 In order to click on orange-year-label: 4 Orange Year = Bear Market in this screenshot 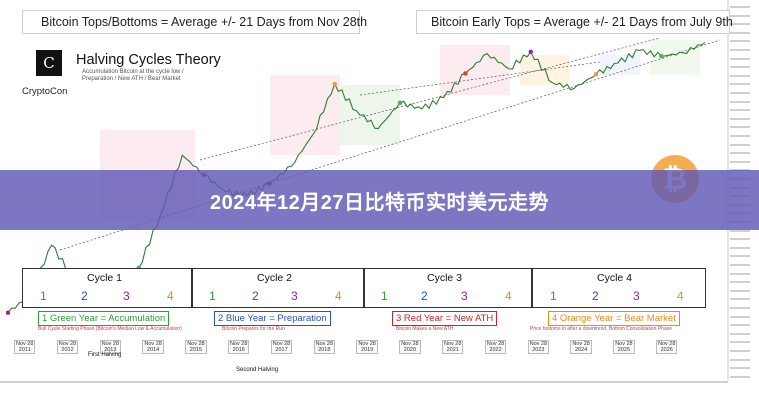, I will do `click(614, 318)`.